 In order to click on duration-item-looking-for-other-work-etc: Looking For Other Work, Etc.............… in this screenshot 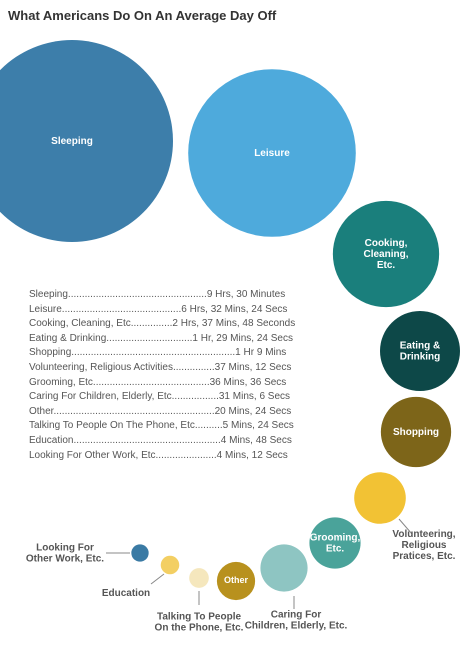, I will do `click(158, 455)`.